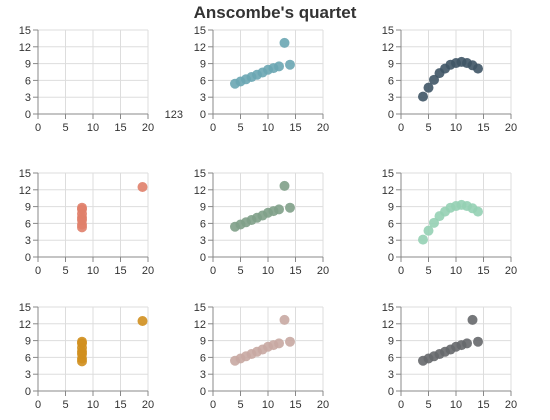 This screenshot has height=420, width=550. Describe the element at coordinates (203, 65) in the screenshot. I see `panel-2-y-tick-label: 9` at that location.